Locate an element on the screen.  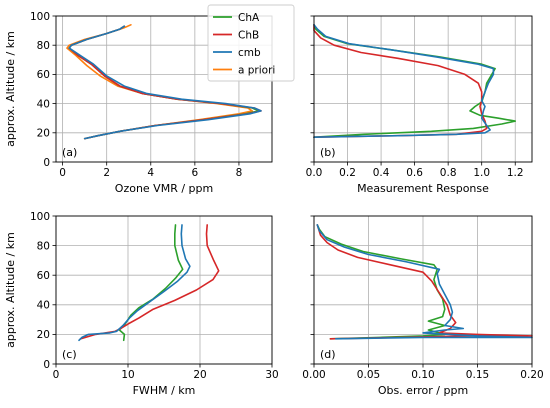
legend-label-a-priori: a priori is located at coordinates (256, 71).